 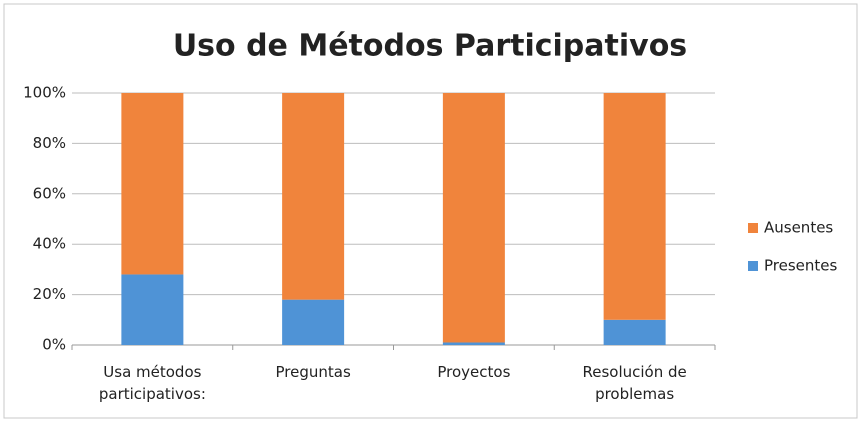 I want to click on x-tick-label: Usa métodos participativos:, so click(x=152, y=383).